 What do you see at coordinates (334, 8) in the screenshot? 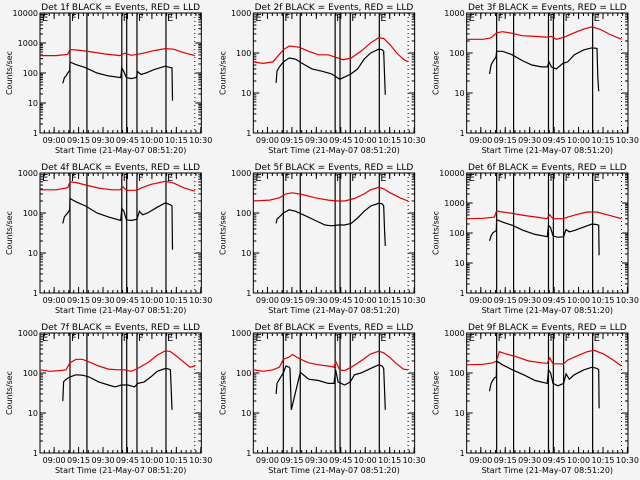
I see `panel-title: Det 2f BLACK = Events, RED = LLD` at bounding box center [334, 8].